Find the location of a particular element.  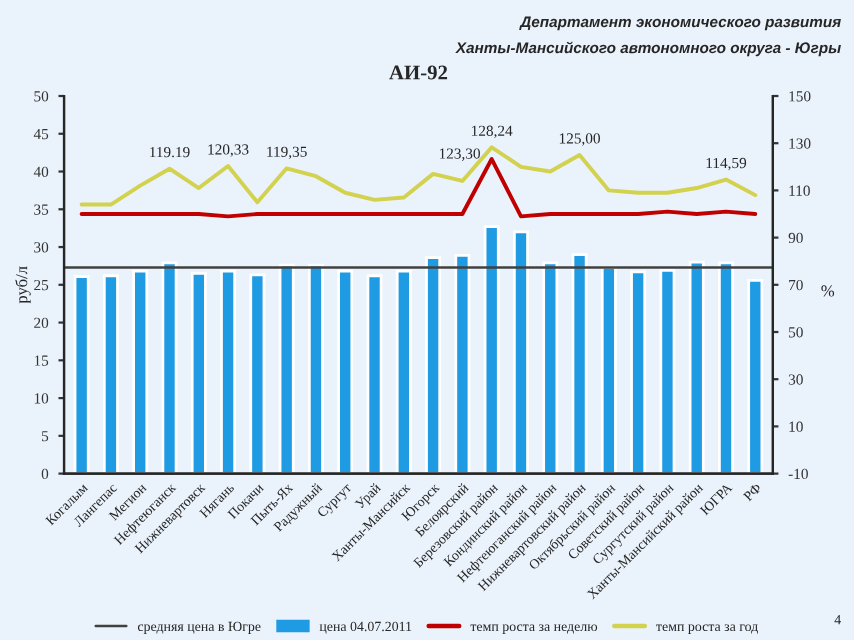

y2-axis-title: % is located at coordinates (828, 291).